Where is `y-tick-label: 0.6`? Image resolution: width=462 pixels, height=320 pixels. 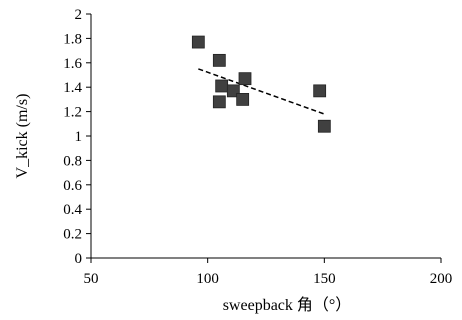
y-tick-label: 0.6 is located at coordinates (72, 186).